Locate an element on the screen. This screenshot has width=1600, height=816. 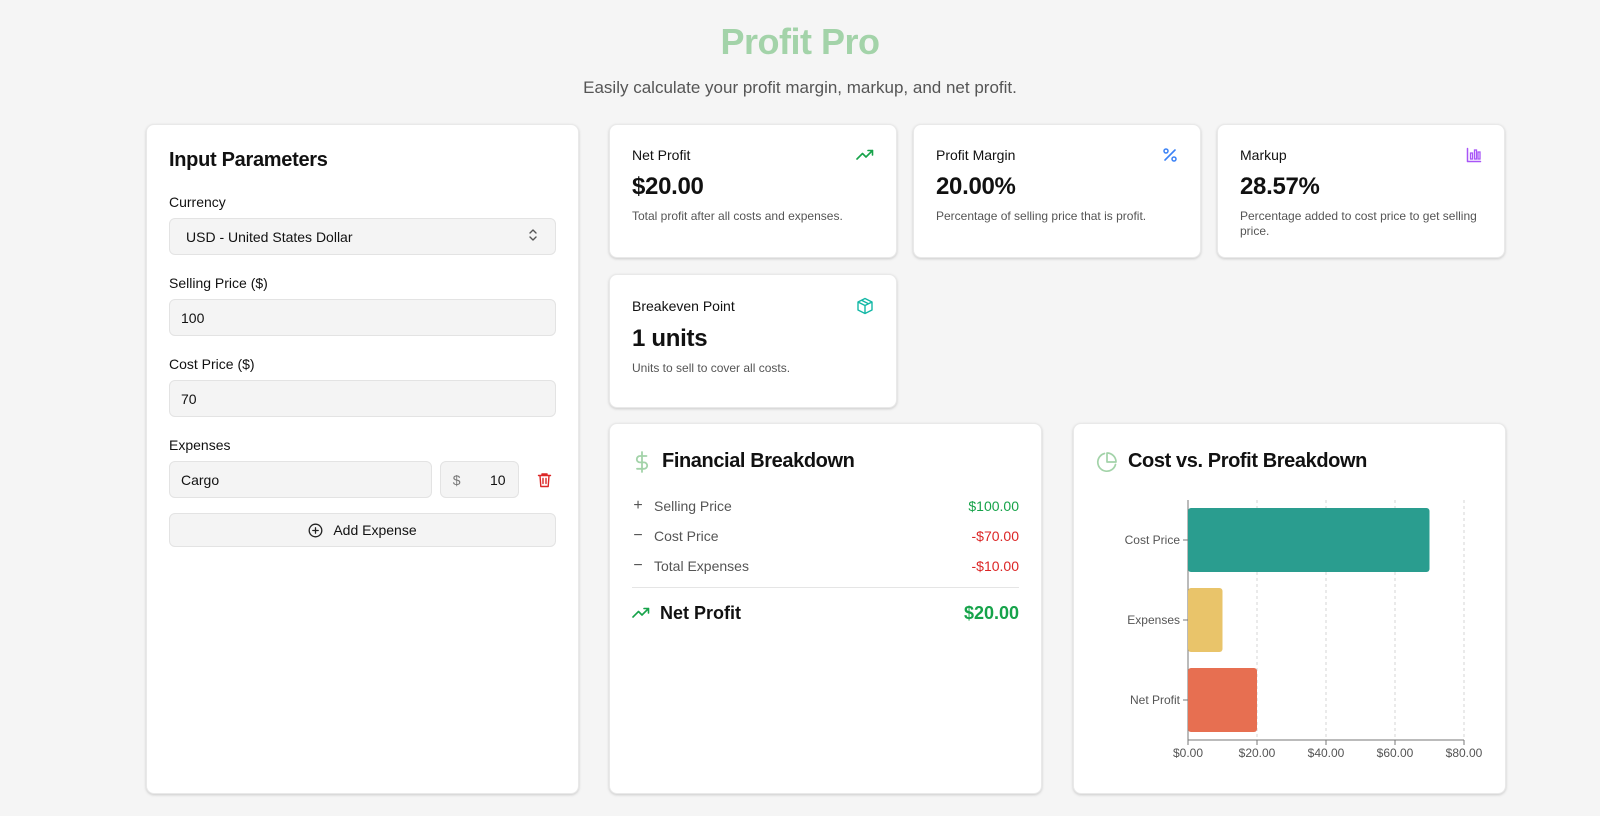
dollar-sign-icon is located at coordinates (642, 461).